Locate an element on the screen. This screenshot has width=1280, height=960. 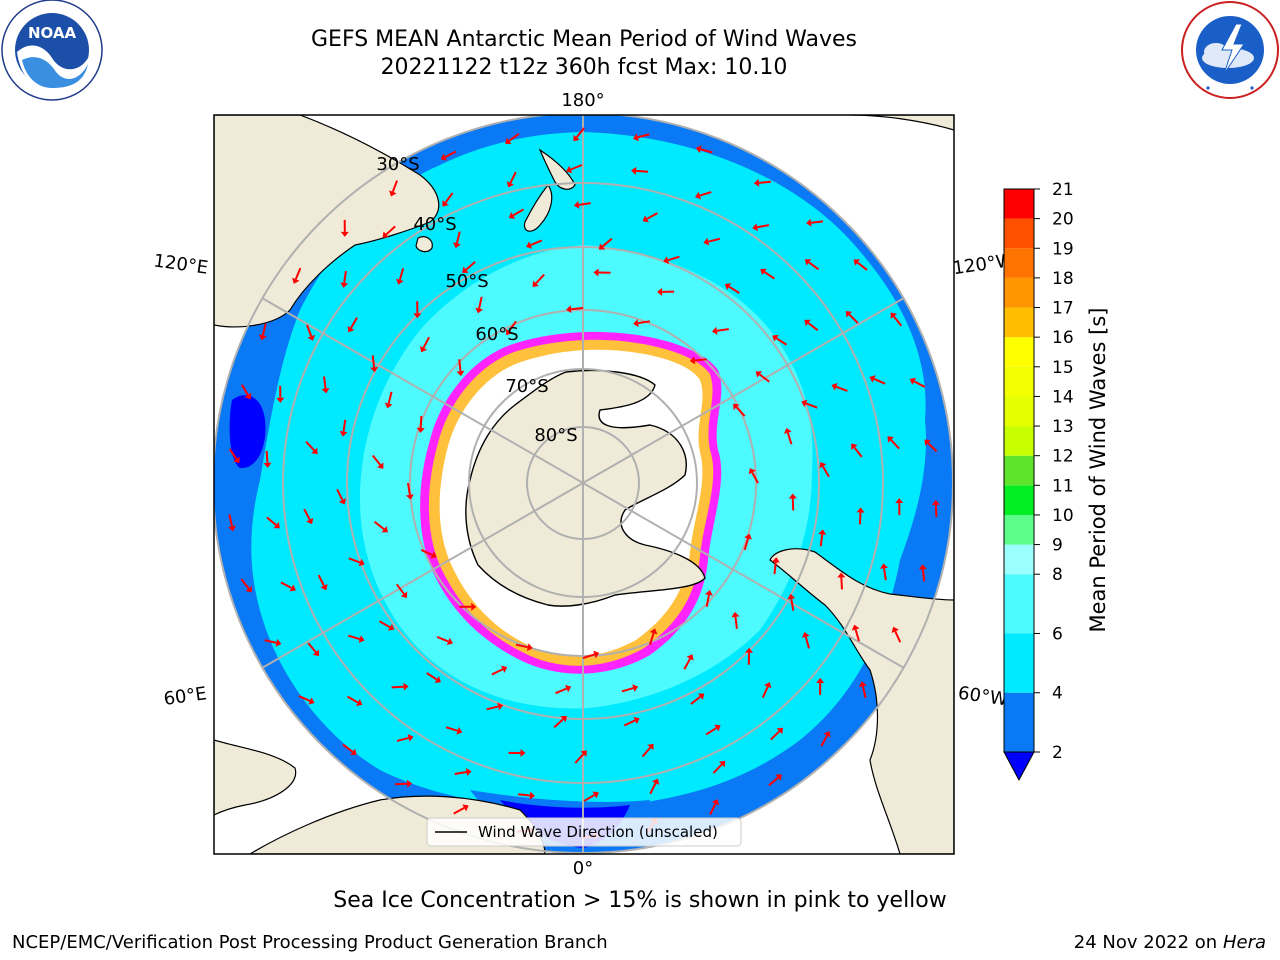
colorbar: 21 20 19 18 17 16 15 14 13 12 11 10 9 8 6 4 2 is located at coordinates (1038, 481).